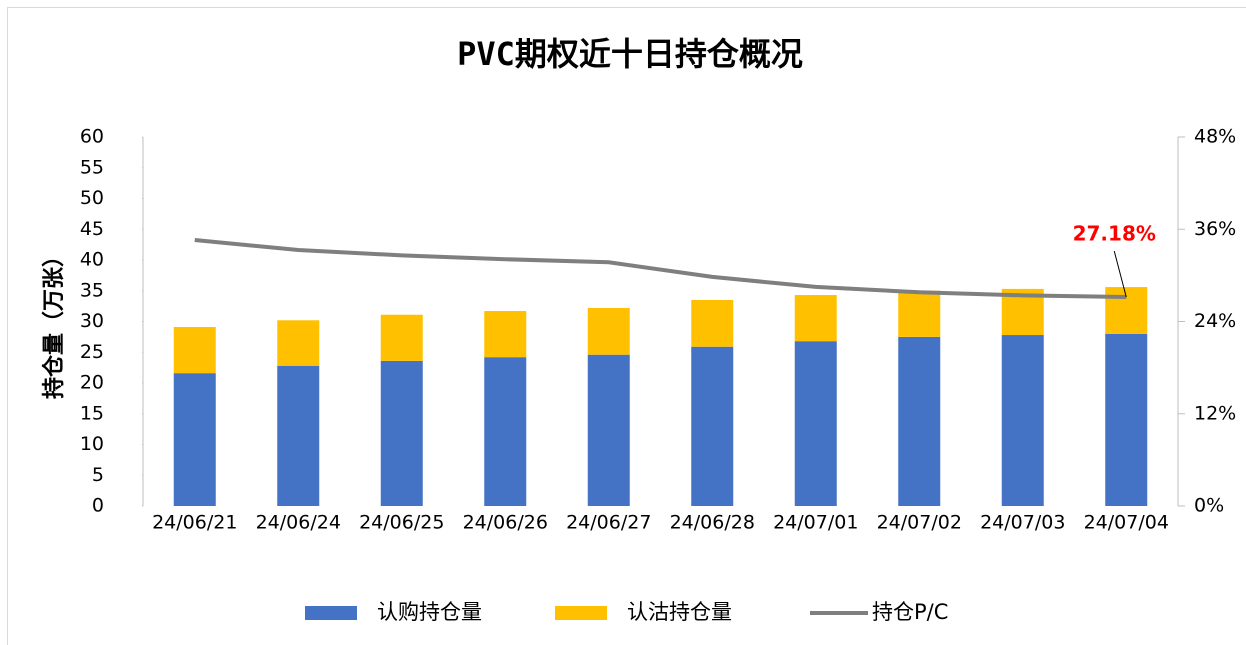  I want to click on data-label: 27.18%, so click(1114, 234).